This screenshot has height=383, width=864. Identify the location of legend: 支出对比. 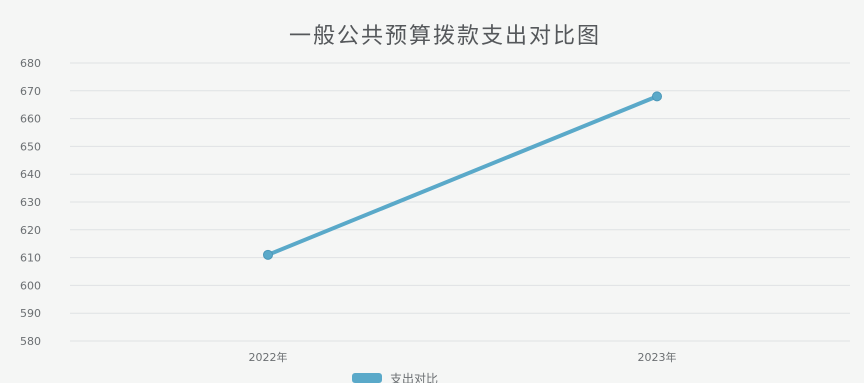
(395, 377).